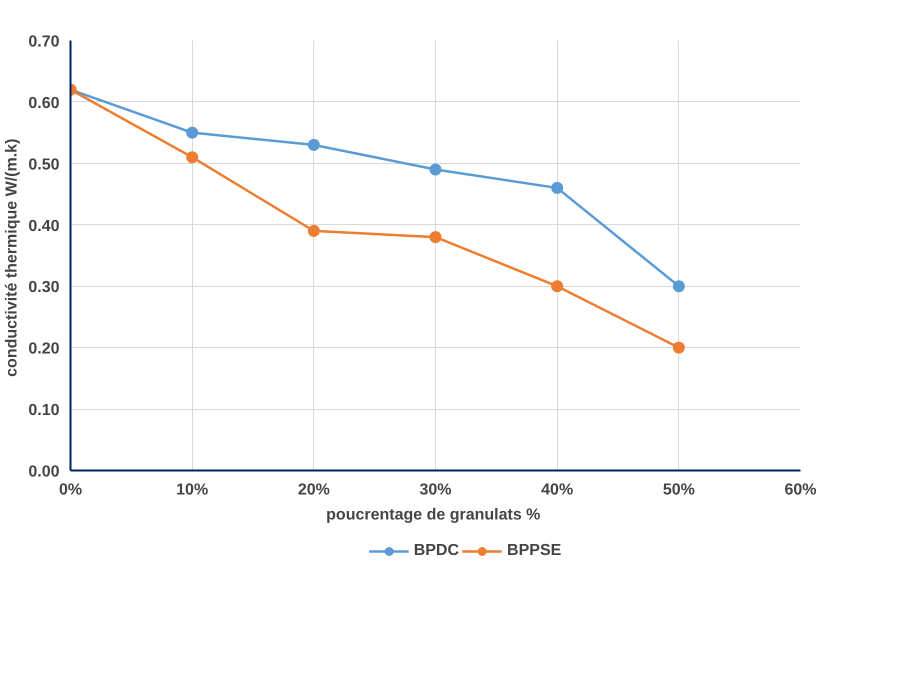  Describe the element at coordinates (678, 490) in the screenshot. I see `x-tick-label: 50%` at that location.